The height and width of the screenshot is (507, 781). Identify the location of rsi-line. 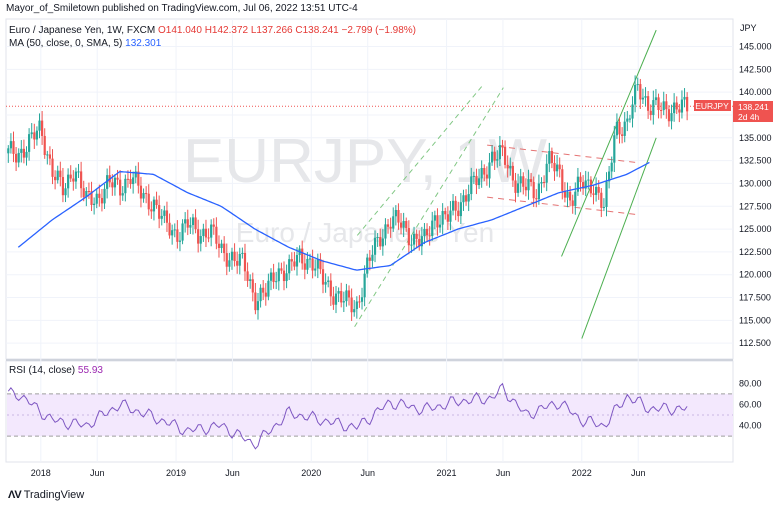
(347, 416).